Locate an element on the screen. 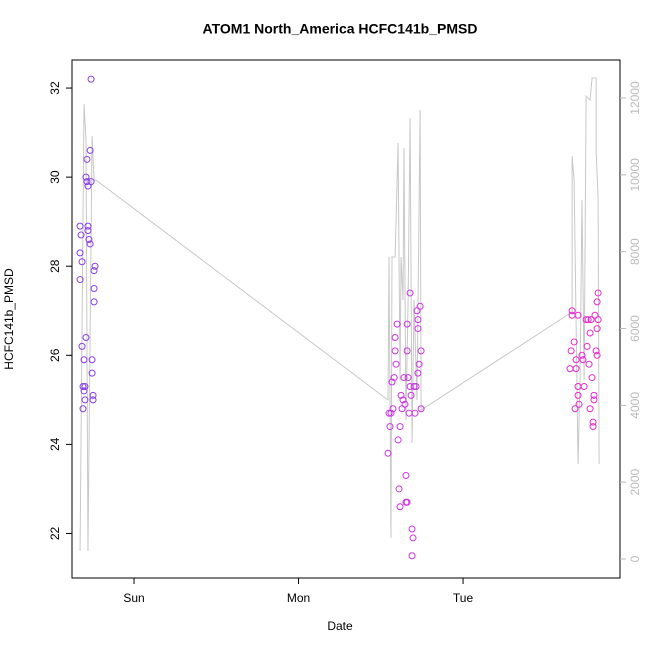 The height and width of the screenshot is (650, 650). y2-tick-label: 0 is located at coordinates (635, 558).